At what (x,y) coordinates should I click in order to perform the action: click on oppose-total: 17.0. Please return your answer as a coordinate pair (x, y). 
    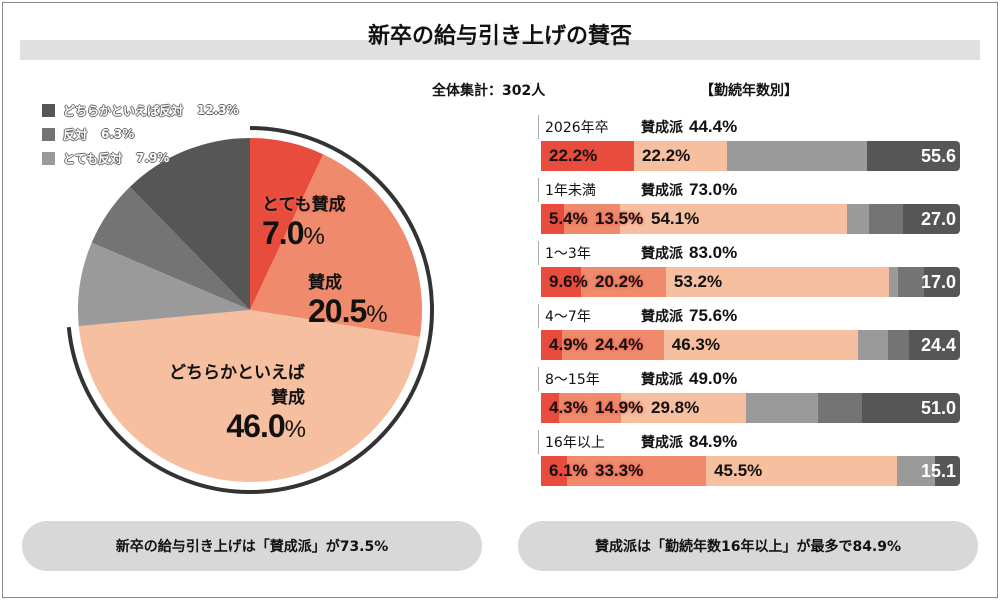
    Looking at the image, I should click on (938, 282).